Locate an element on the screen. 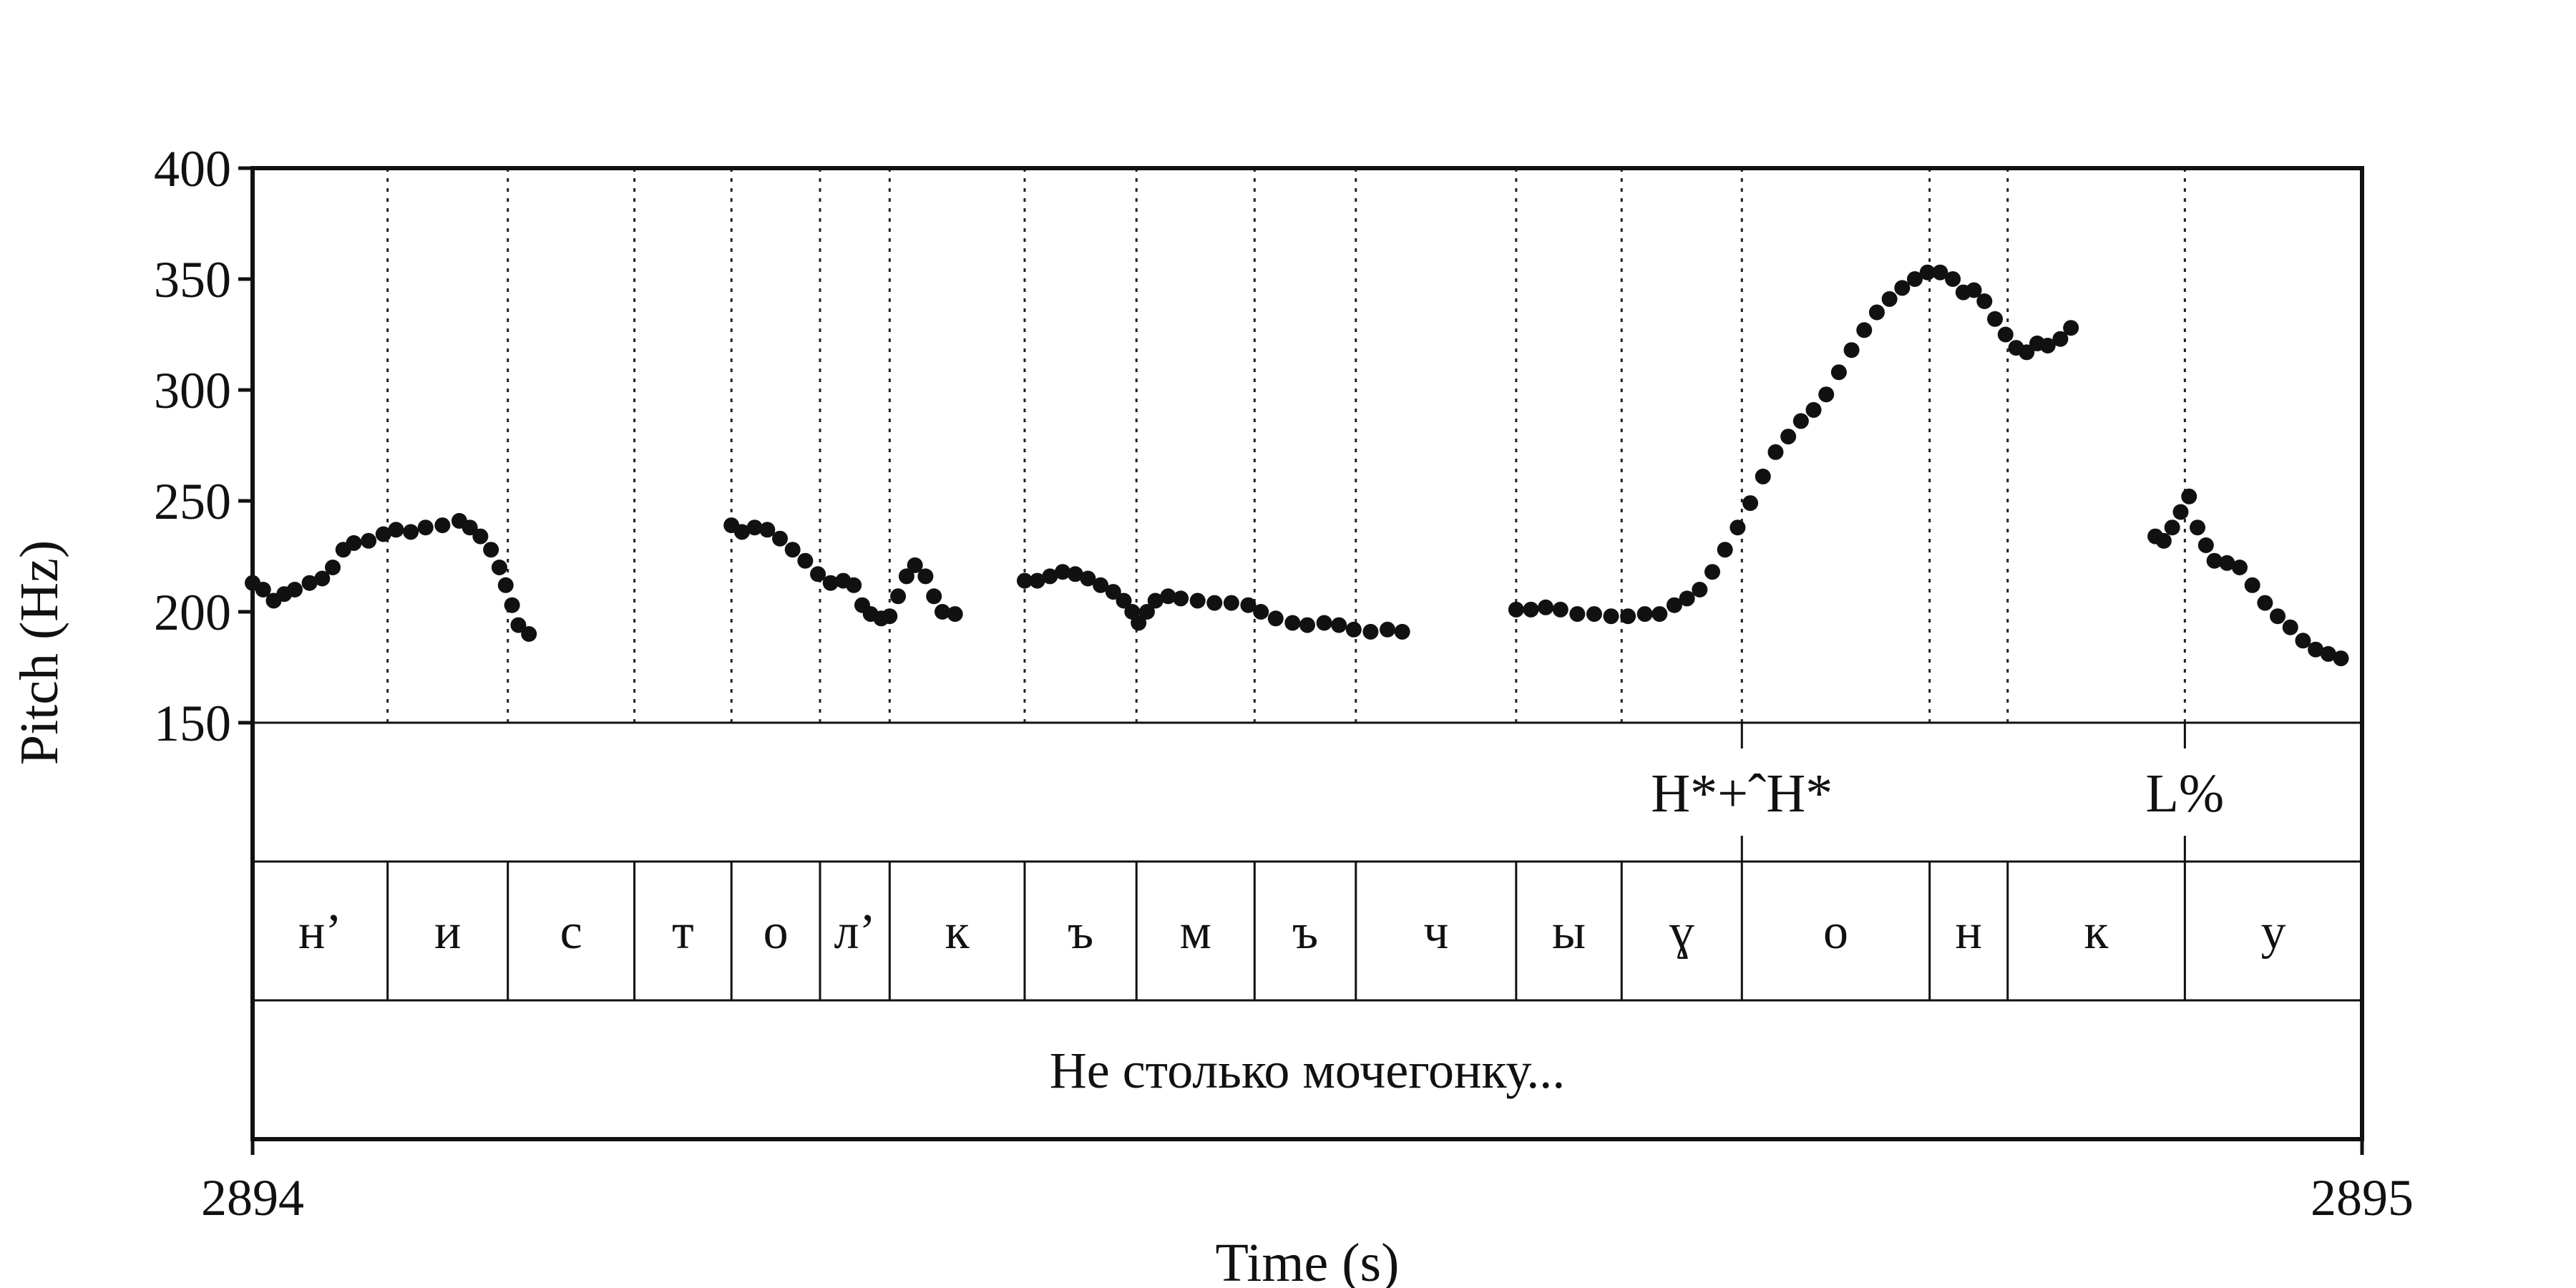  y-tick-label: 150 is located at coordinates (192, 723).